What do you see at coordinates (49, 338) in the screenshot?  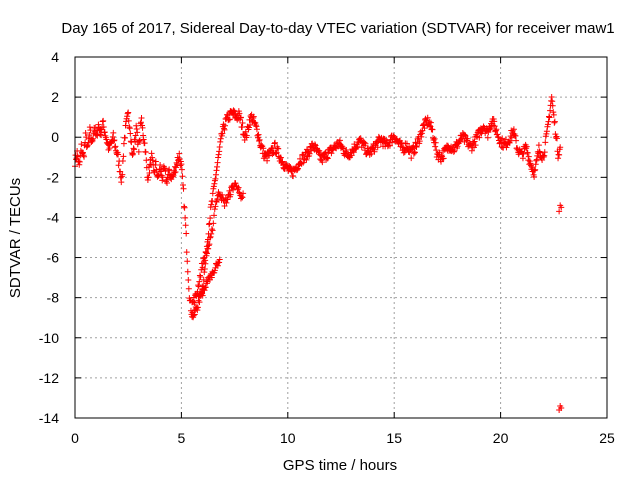 I see `y-tick-label: -10` at bounding box center [49, 338].